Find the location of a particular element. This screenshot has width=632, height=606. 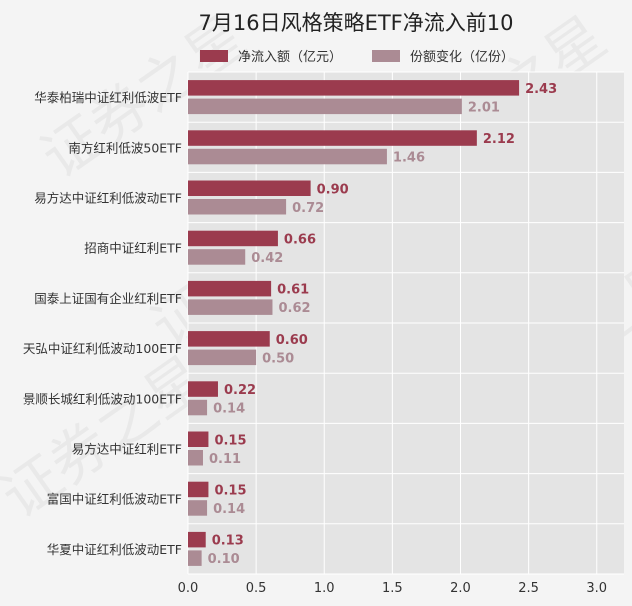

category-label: 国泰上证国有企业红利ETF is located at coordinates (108, 298).